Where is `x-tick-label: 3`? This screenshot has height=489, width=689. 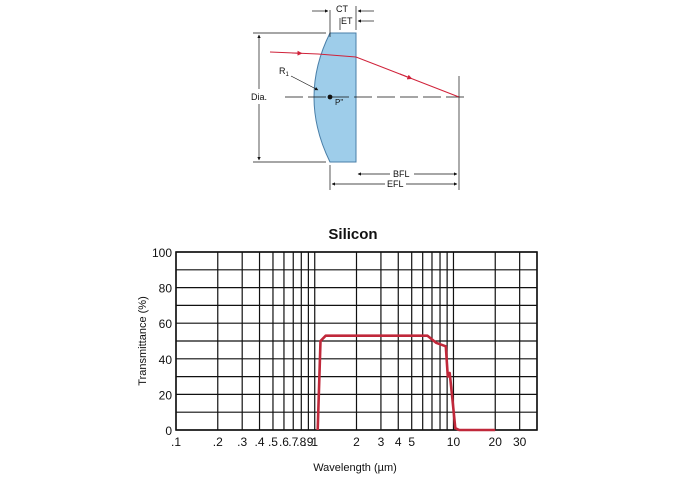 x-tick-label: 3 is located at coordinates (381, 442).